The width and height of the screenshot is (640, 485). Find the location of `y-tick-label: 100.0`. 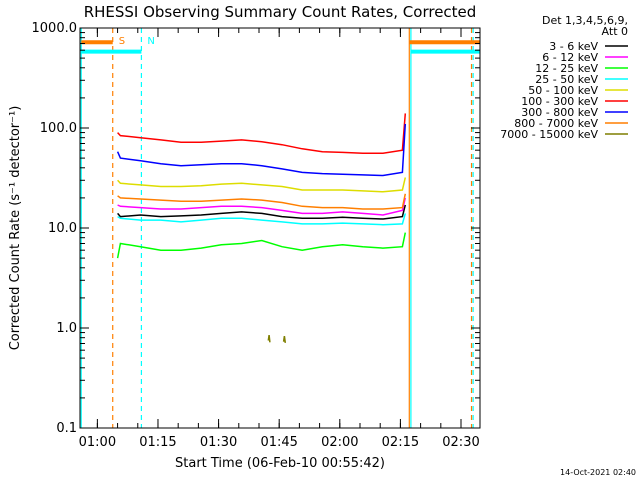

y-tick-label: 100.0 is located at coordinates (58, 128).